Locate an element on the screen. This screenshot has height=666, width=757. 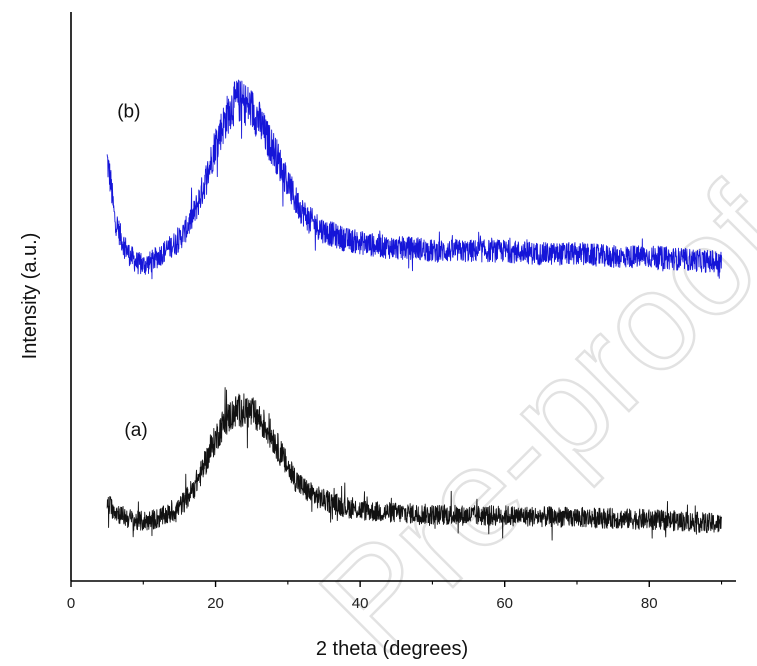
curve-label-b: (b) is located at coordinates (128, 111).